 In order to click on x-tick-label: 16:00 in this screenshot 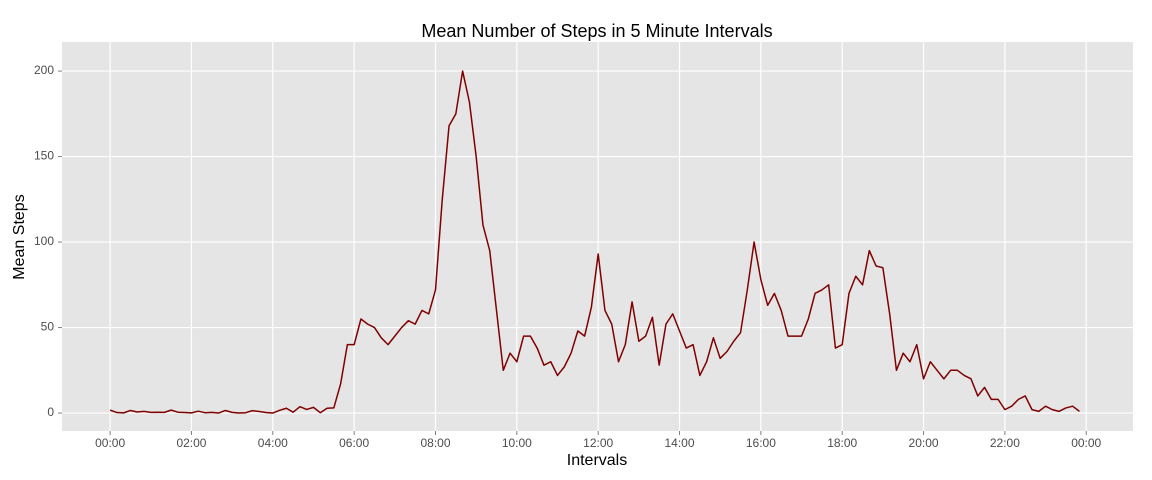, I will do `click(761, 443)`.